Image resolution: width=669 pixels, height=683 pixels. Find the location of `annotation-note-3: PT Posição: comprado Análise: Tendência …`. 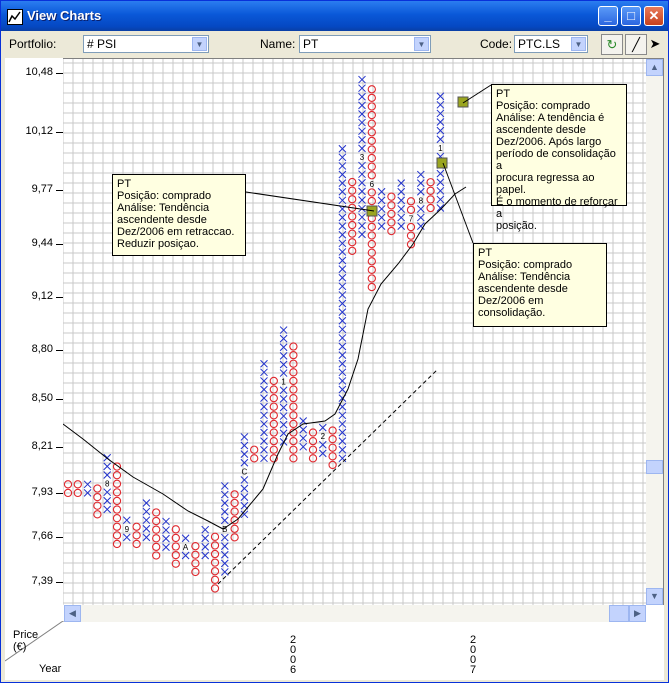

annotation-note-3: PT Posição: comprado Análise: Tendência … is located at coordinates (540, 285).